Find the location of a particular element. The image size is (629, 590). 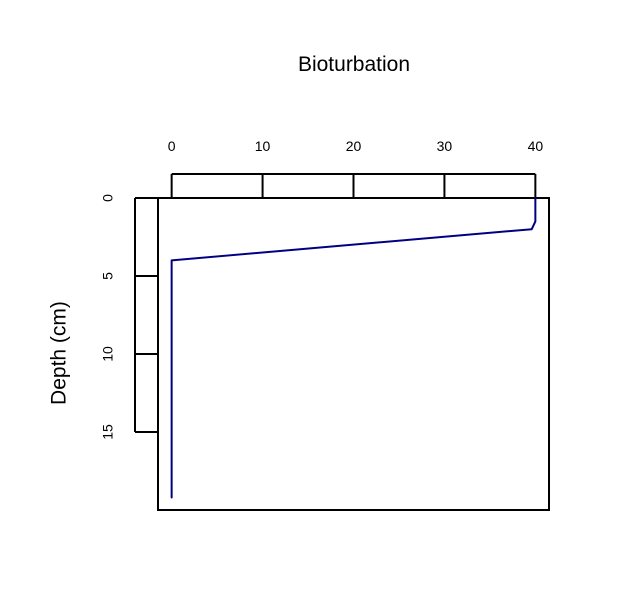

y-axis: 0 5 10 15 is located at coordinates (129, 317).